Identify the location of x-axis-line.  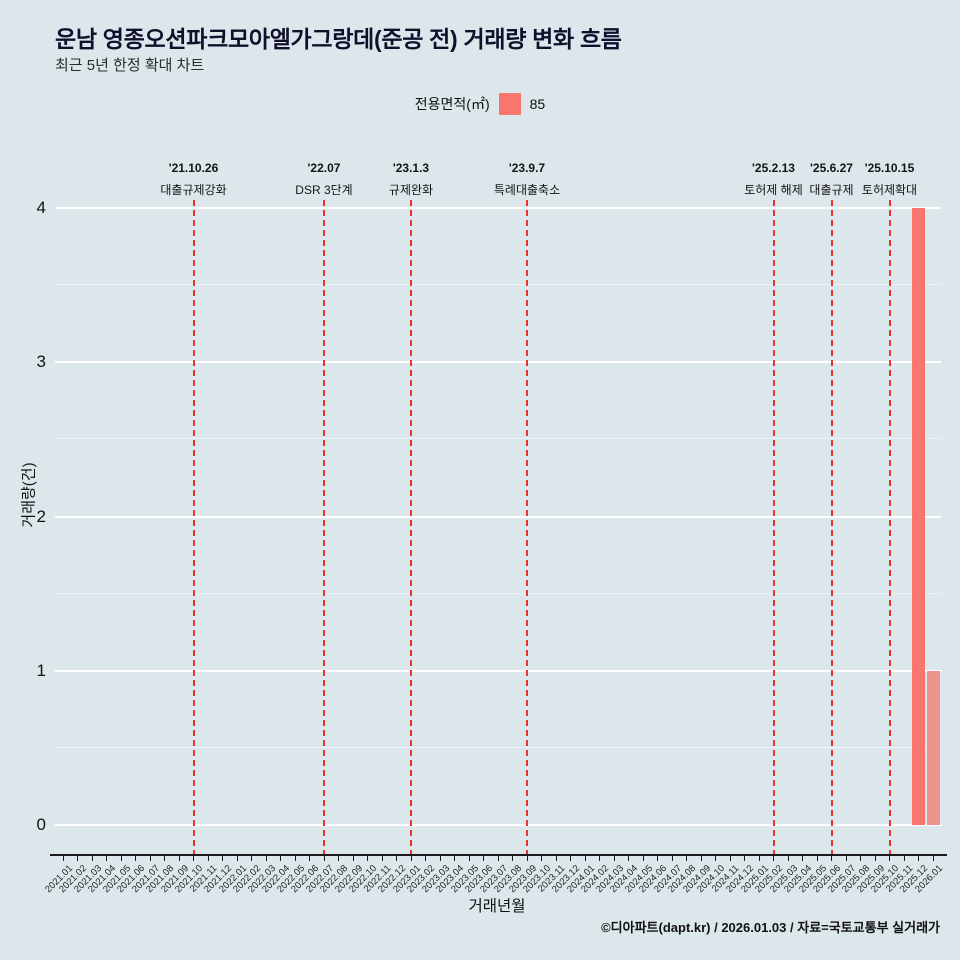
(498, 855).